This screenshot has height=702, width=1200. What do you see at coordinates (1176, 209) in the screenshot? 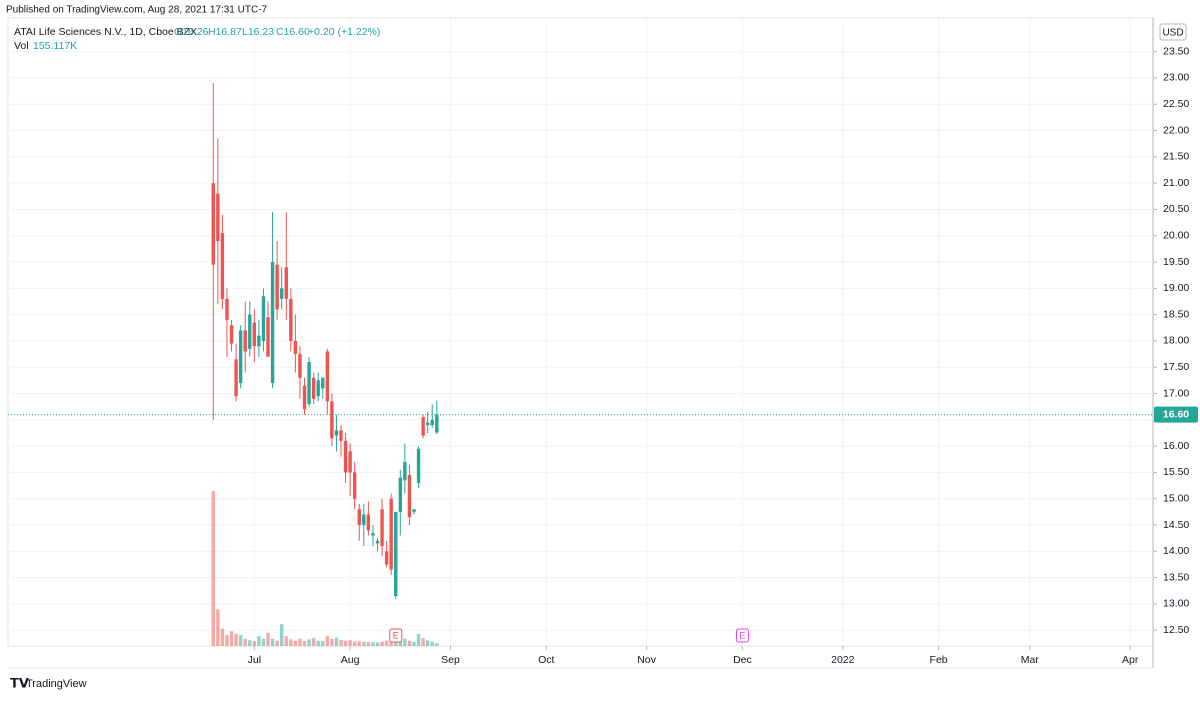
I see `y-tick-label: 20.50` at bounding box center [1176, 209].